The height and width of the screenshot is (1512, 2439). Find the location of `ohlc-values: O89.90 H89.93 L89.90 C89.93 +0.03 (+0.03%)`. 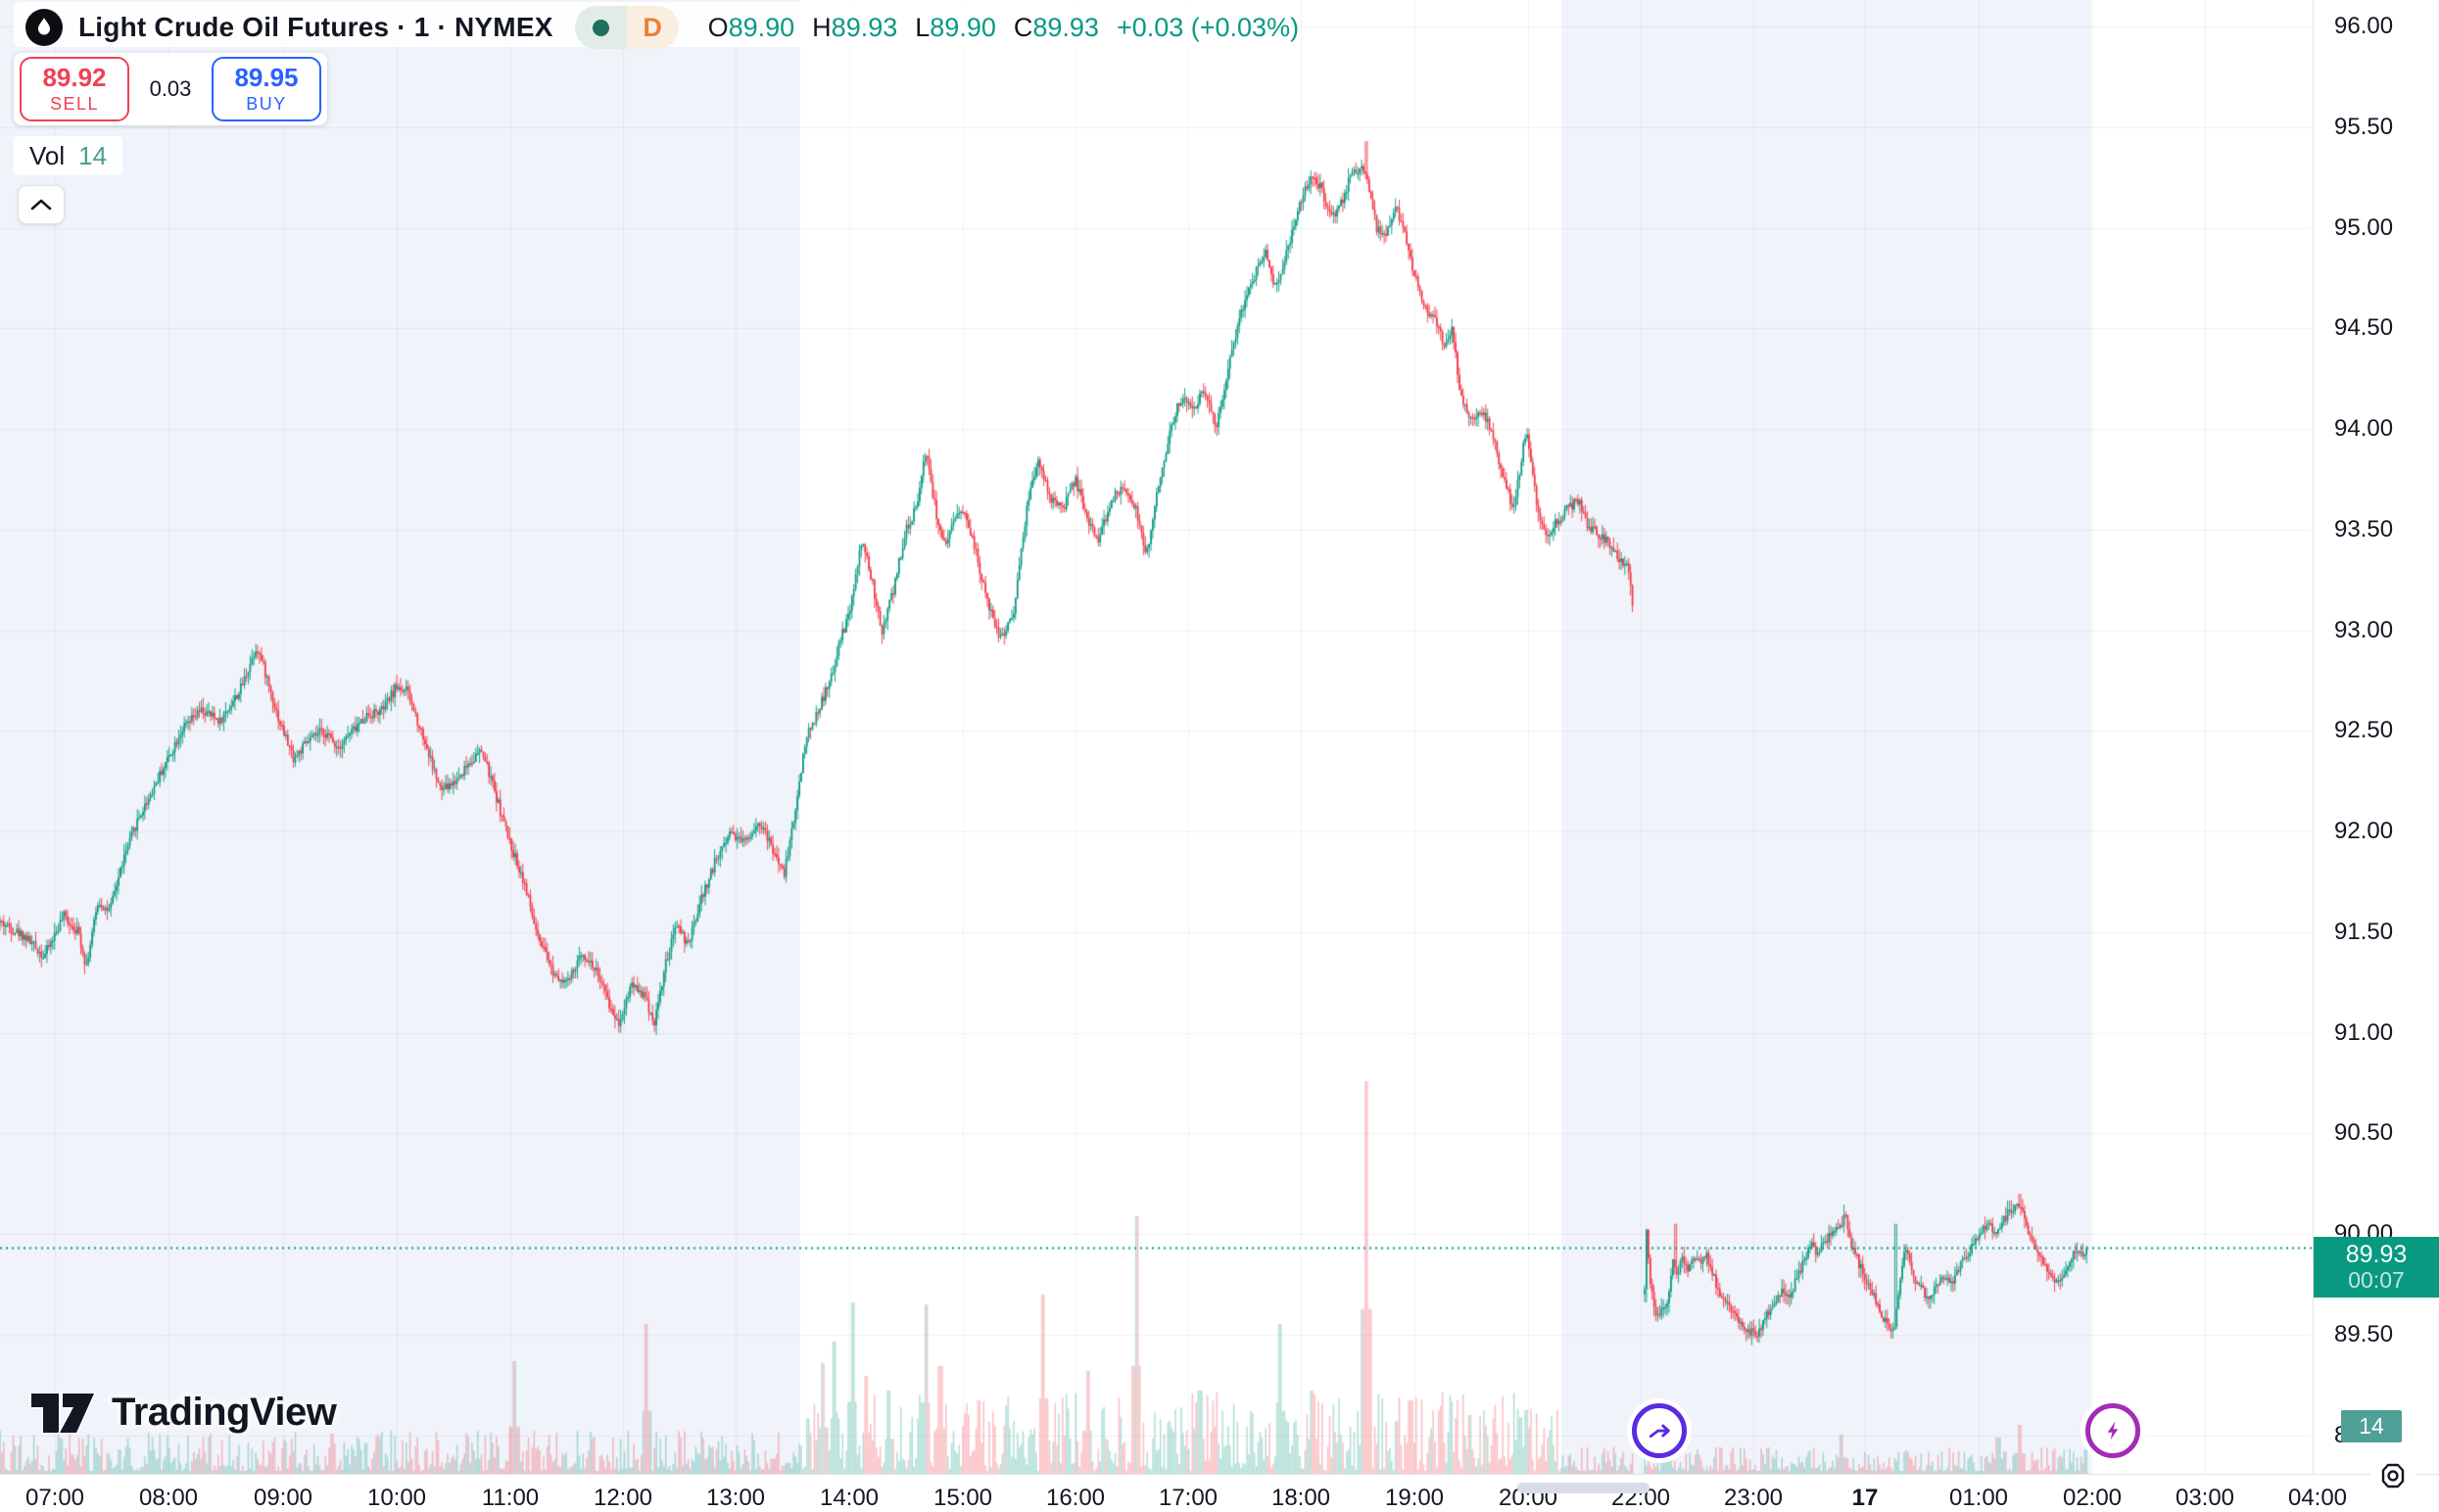

ohlc-values: O89.90 H89.93 L89.90 C89.93 +0.03 (+0.03%) is located at coordinates (1004, 28).